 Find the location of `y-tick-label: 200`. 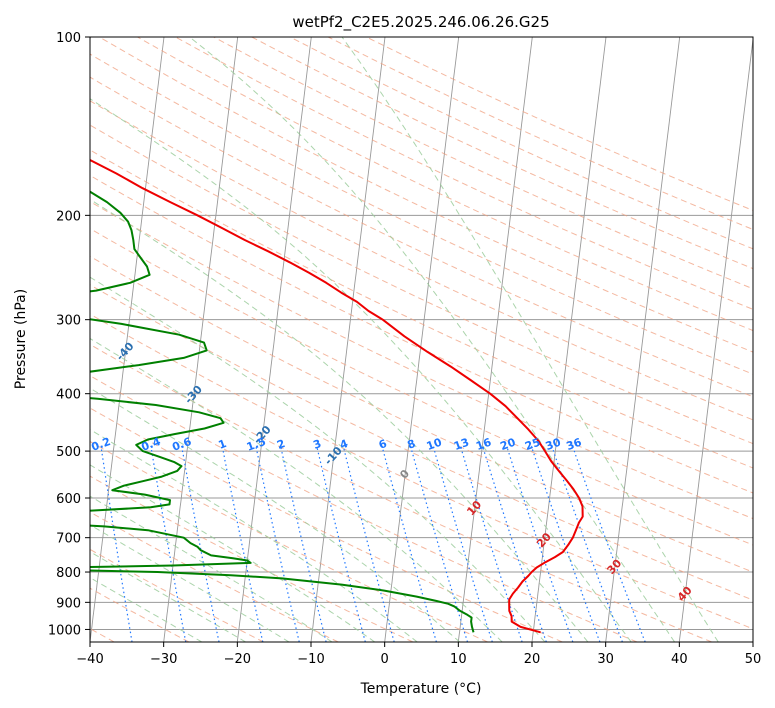

y-tick-label: 200 is located at coordinates (68, 216).